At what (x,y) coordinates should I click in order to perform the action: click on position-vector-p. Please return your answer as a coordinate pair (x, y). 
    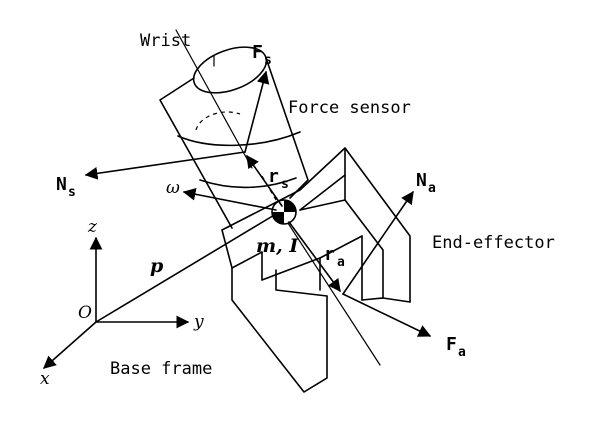
    Looking at the image, I should click on (186, 268).